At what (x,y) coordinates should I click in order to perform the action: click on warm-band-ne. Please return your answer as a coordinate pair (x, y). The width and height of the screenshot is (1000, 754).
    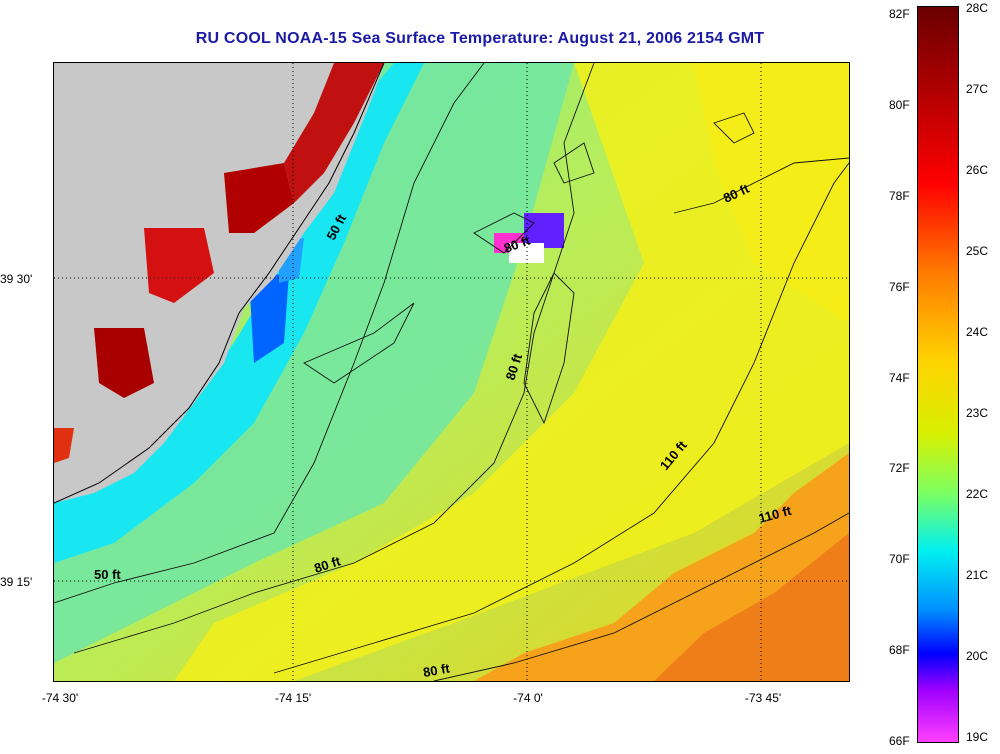
    Looking at the image, I should click on (771, 193).